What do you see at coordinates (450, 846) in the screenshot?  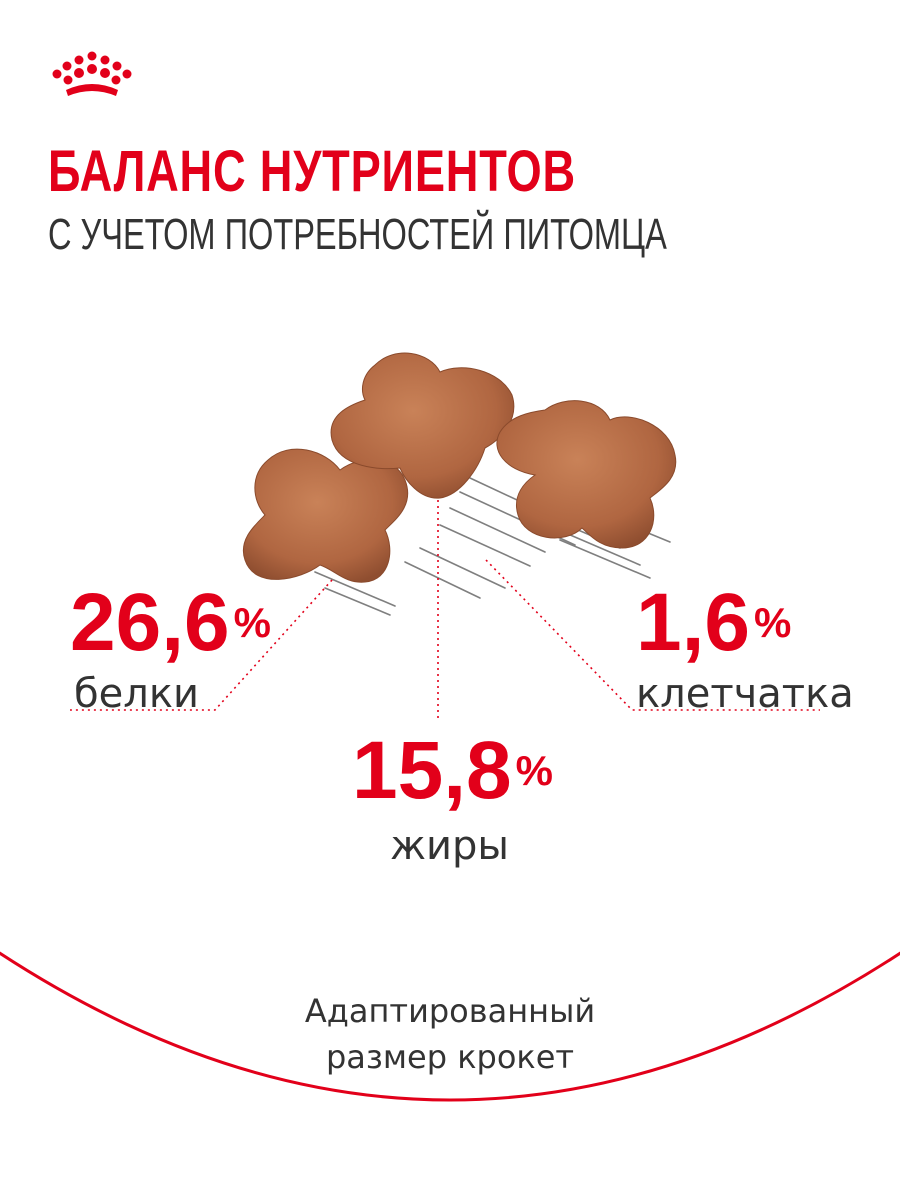 I see `fat-label: жиры` at bounding box center [450, 846].